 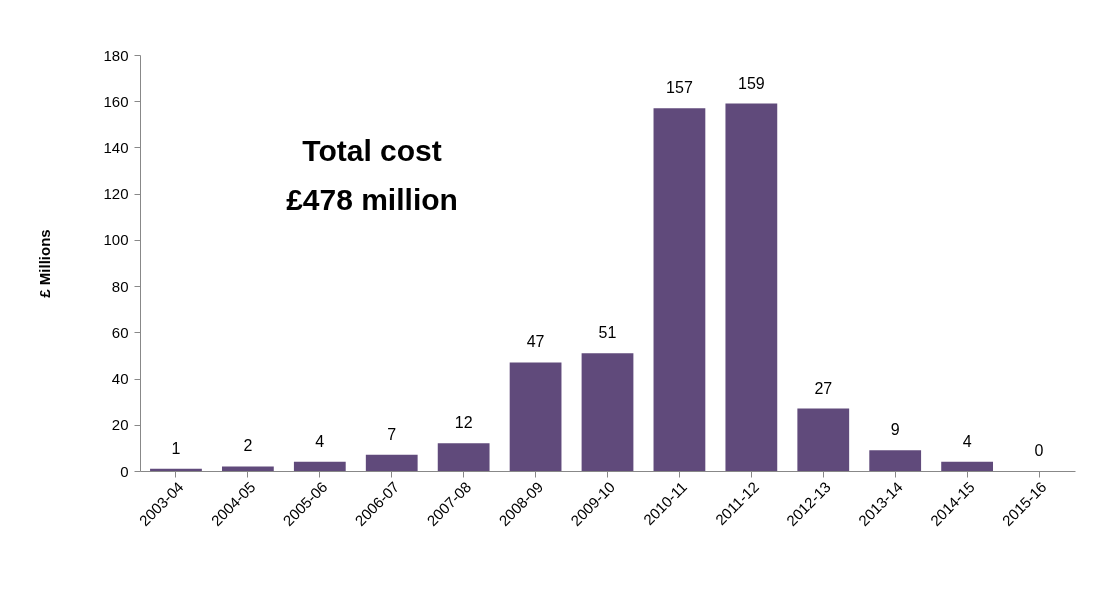 I want to click on data-label: 12, so click(x=463, y=423).